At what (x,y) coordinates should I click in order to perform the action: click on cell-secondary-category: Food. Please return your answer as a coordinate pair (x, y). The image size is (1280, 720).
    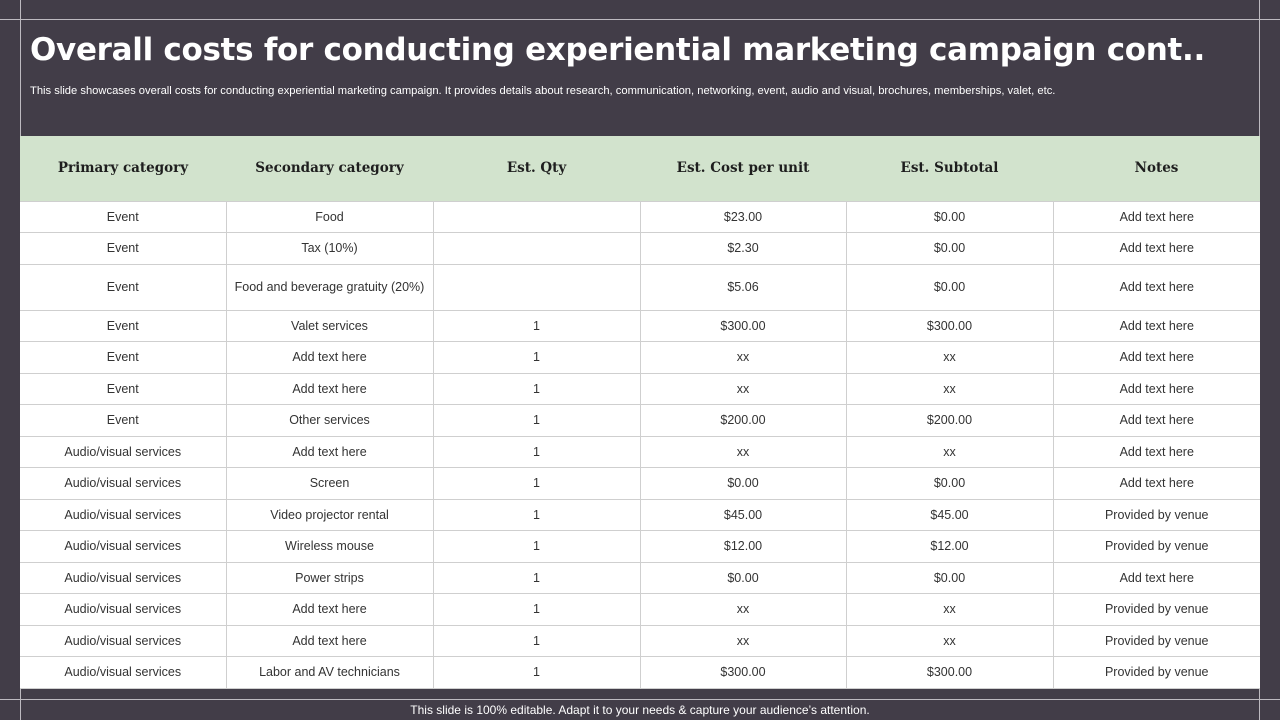
    Looking at the image, I should click on (329, 216).